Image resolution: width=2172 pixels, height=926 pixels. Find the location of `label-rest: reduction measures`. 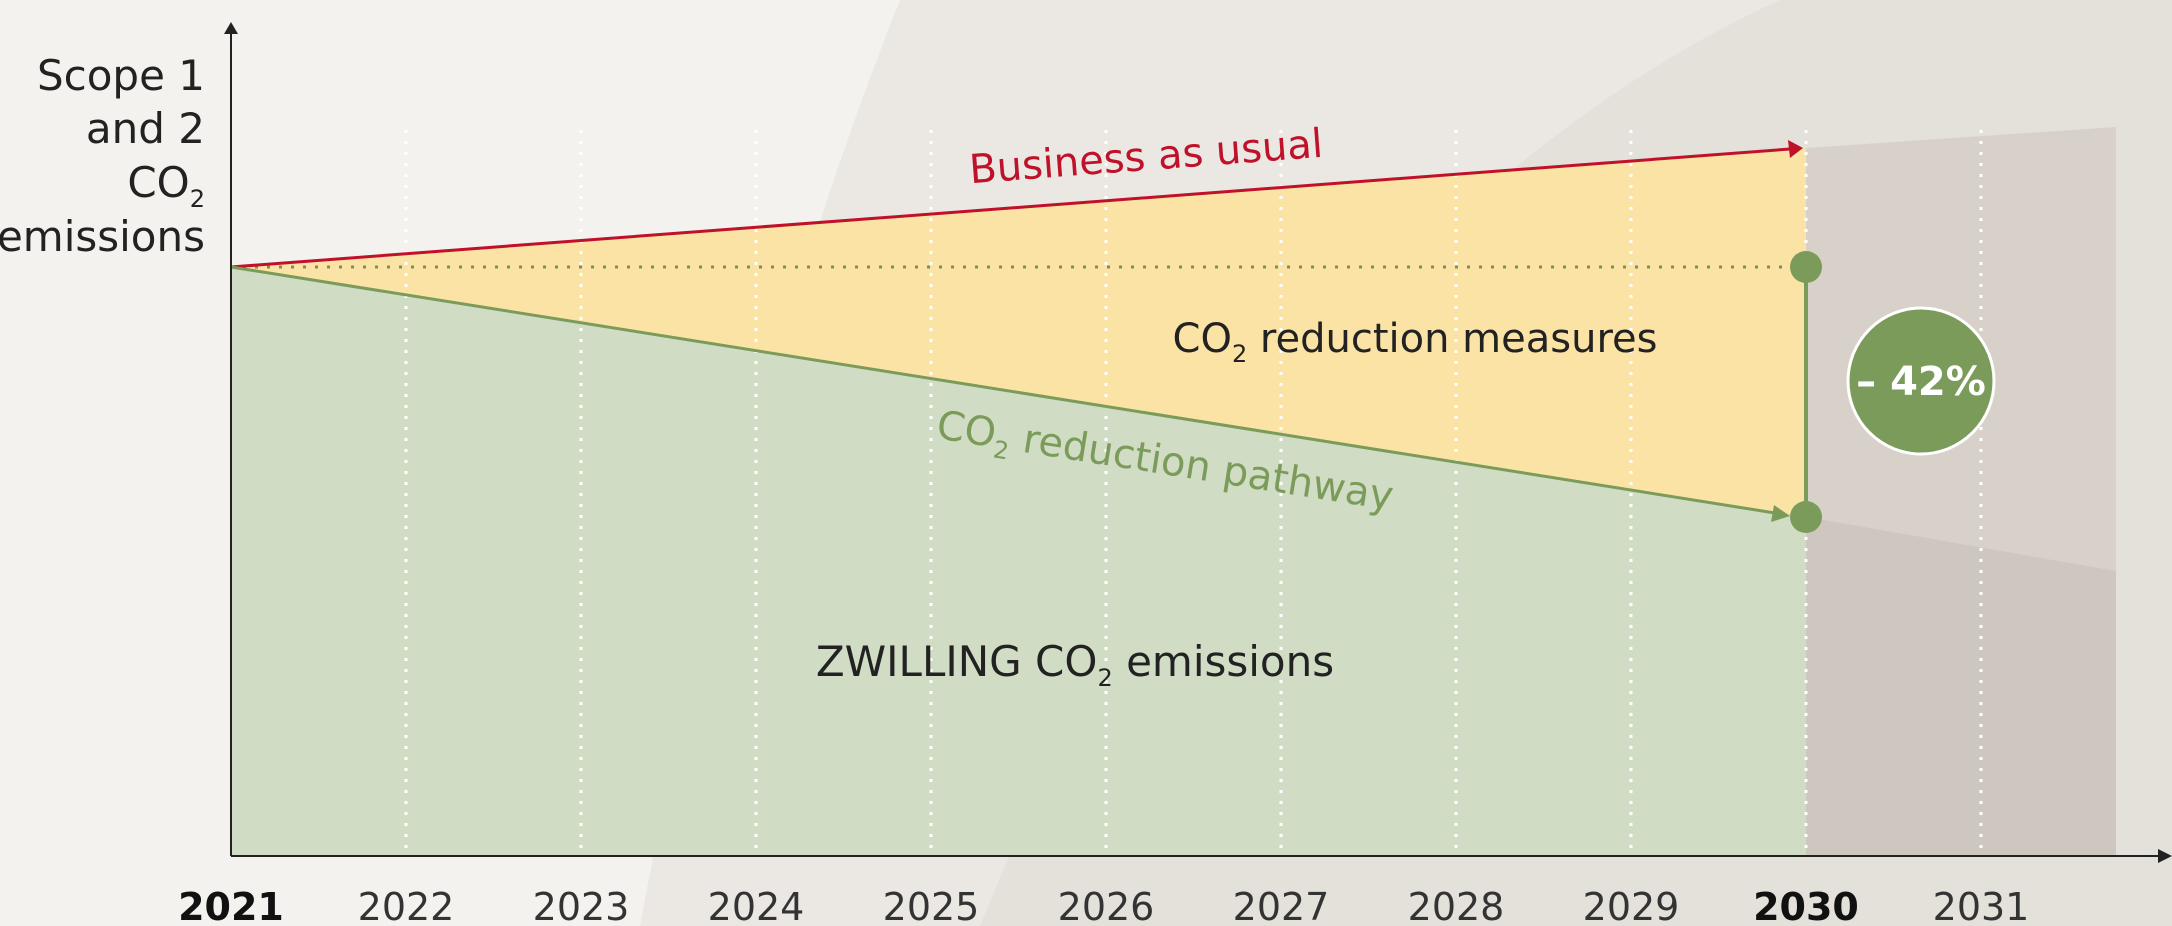

label-rest: reduction measures is located at coordinates (1452, 339).